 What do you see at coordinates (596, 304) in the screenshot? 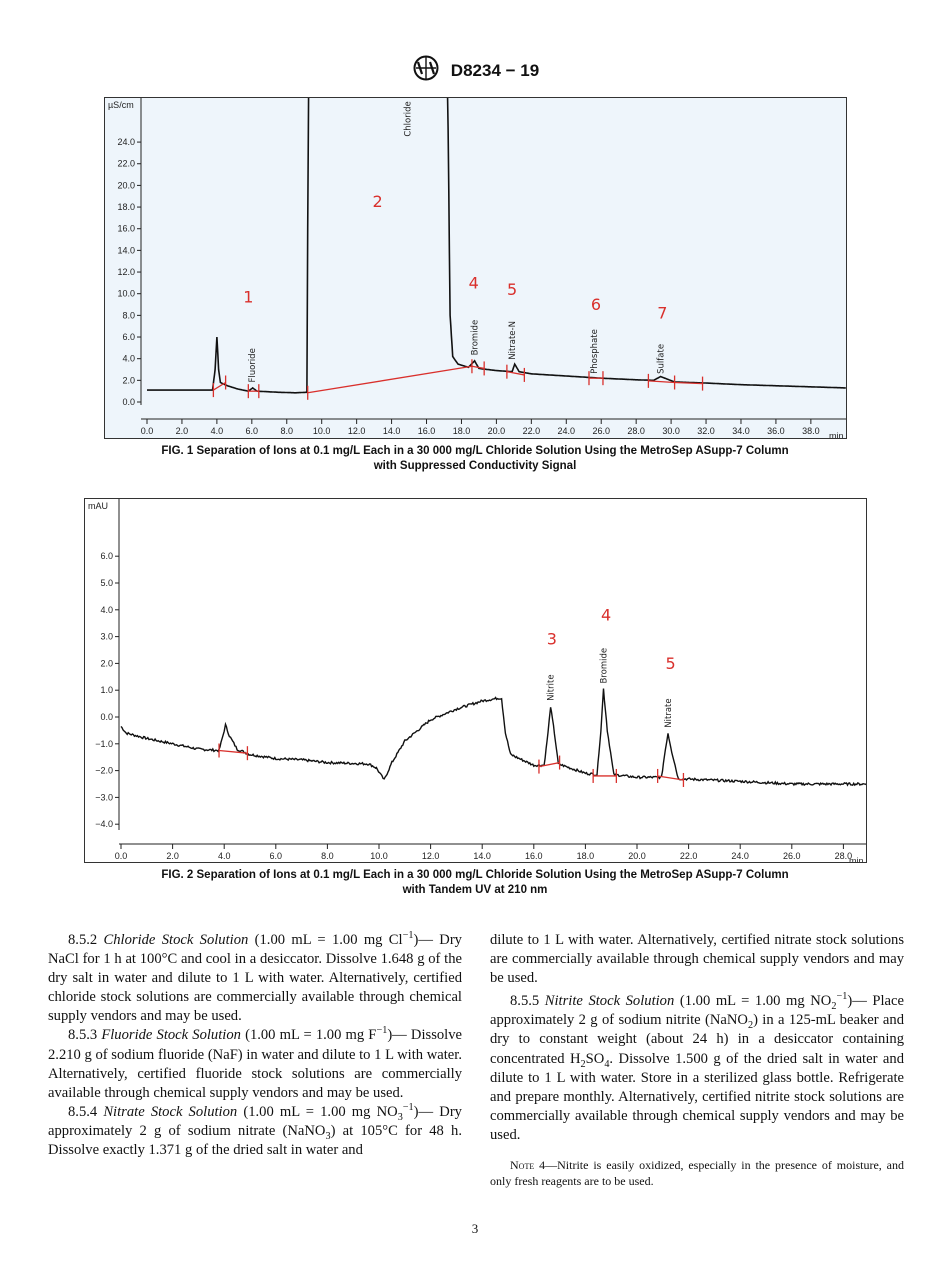
I see `peak-number: 6` at bounding box center [596, 304].